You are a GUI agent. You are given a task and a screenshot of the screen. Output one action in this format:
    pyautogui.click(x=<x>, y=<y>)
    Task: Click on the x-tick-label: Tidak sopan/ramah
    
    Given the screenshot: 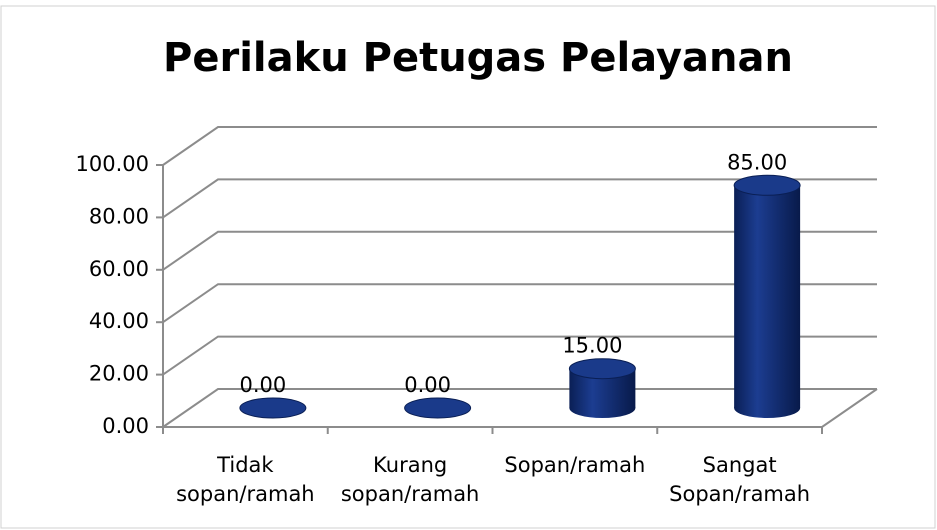 What is the action you would take?
    pyautogui.click(x=245, y=479)
    